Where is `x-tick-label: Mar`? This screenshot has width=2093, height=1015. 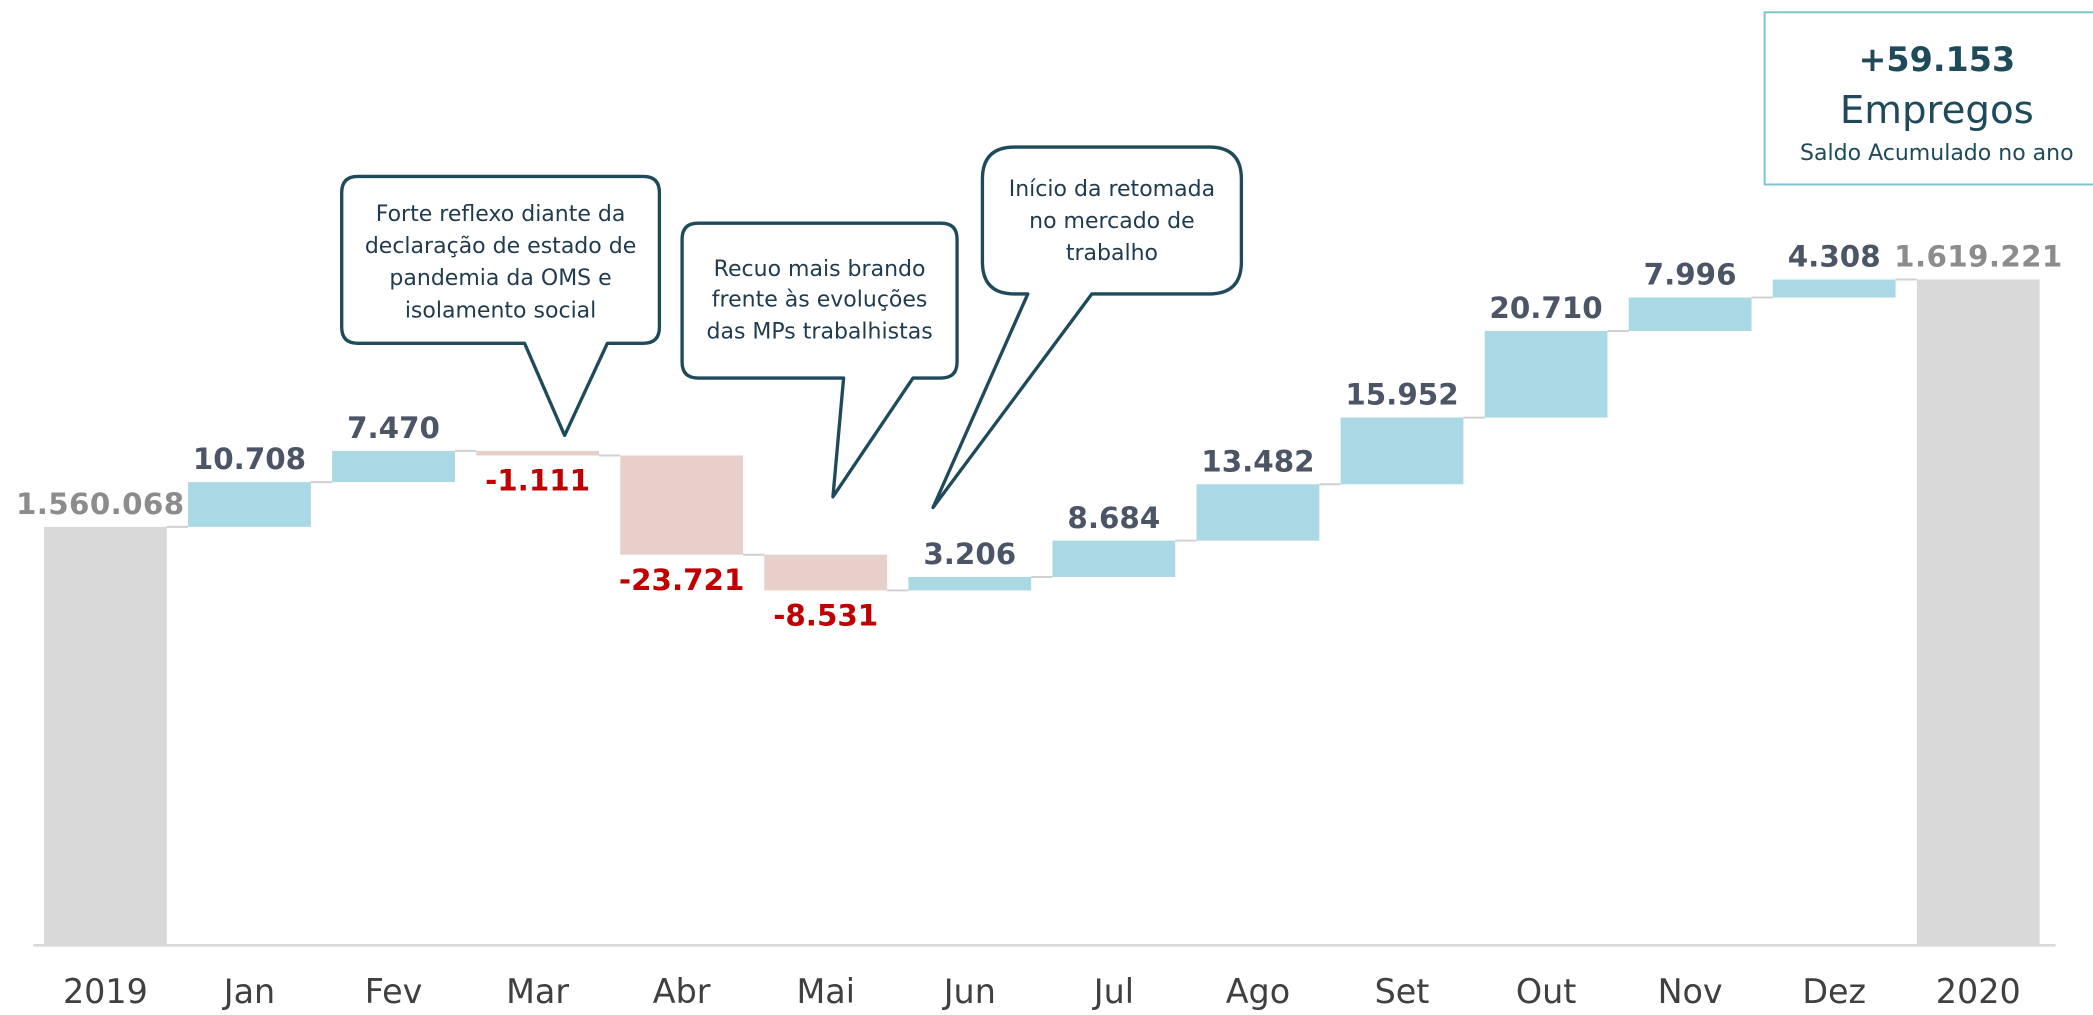 x-tick-label: Mar is located at coordinates (537, 991).